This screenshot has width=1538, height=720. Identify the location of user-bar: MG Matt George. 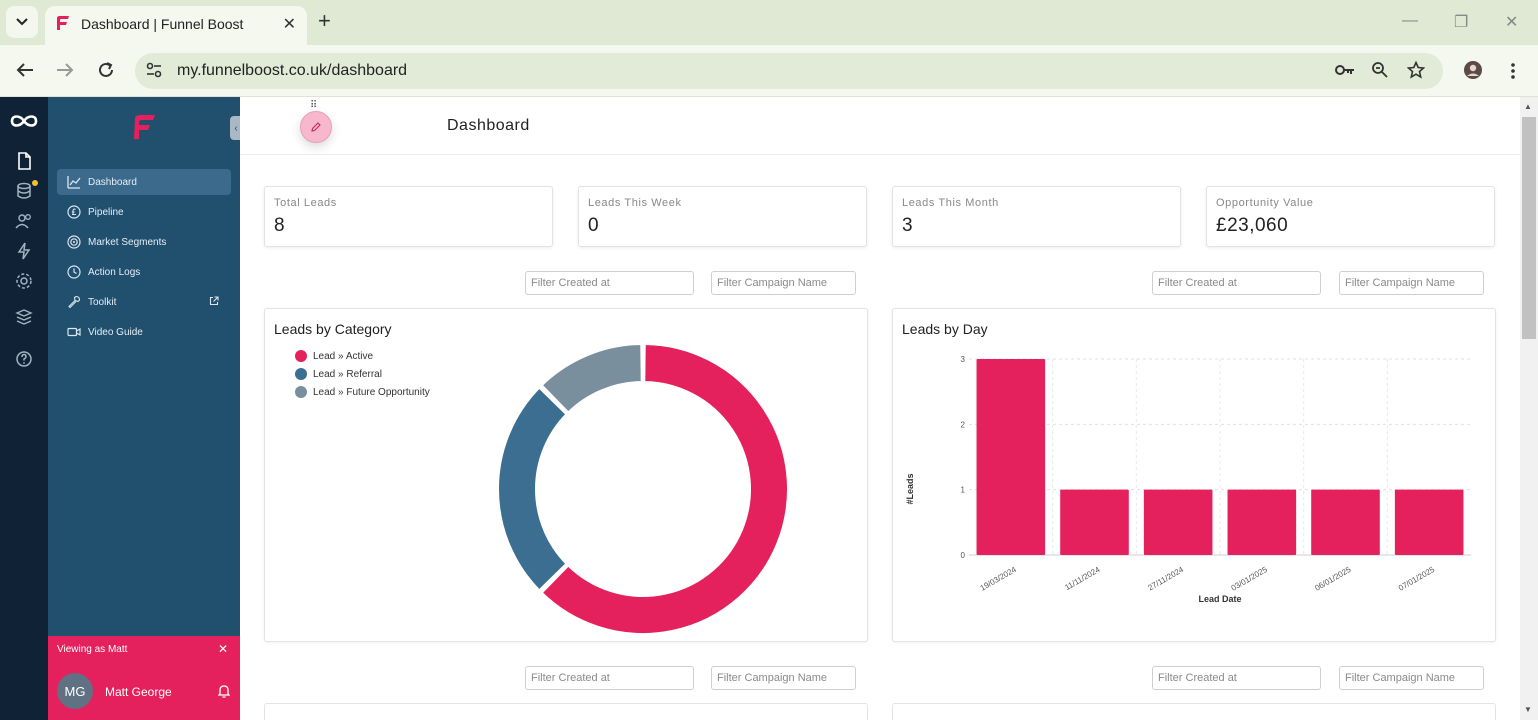
(144, 691).